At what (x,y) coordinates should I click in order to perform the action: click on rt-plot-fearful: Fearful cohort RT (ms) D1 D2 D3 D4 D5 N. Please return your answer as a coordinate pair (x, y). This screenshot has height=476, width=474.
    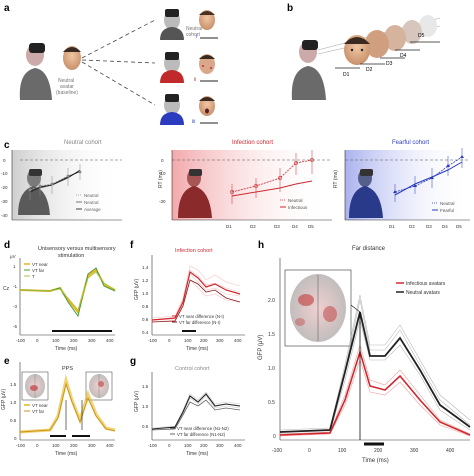
    Looking at the image, I should click on (401, 184).